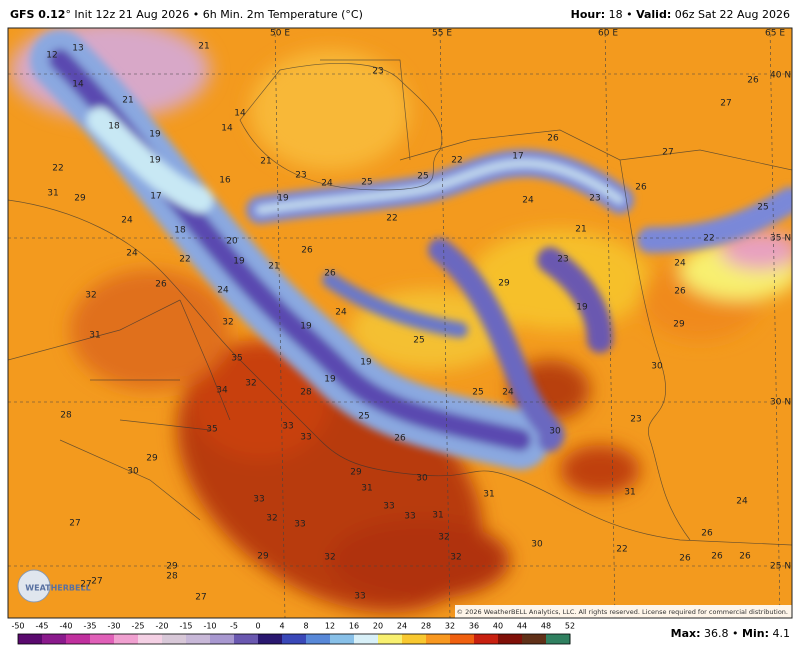  I want to click on colorbar-tick-label: 40, so click(498, 626).